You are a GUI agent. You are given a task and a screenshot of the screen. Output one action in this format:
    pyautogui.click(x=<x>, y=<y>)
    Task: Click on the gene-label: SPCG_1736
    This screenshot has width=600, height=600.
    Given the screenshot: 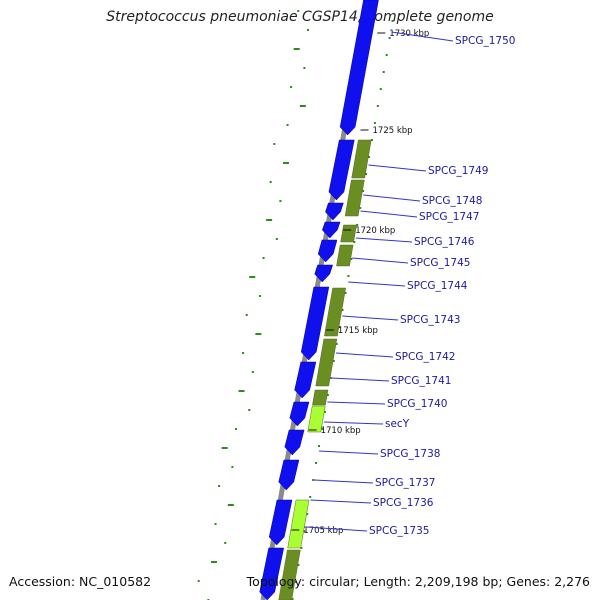 What is the action you would take?
    pyautogui.click(x=403, y=503)
    